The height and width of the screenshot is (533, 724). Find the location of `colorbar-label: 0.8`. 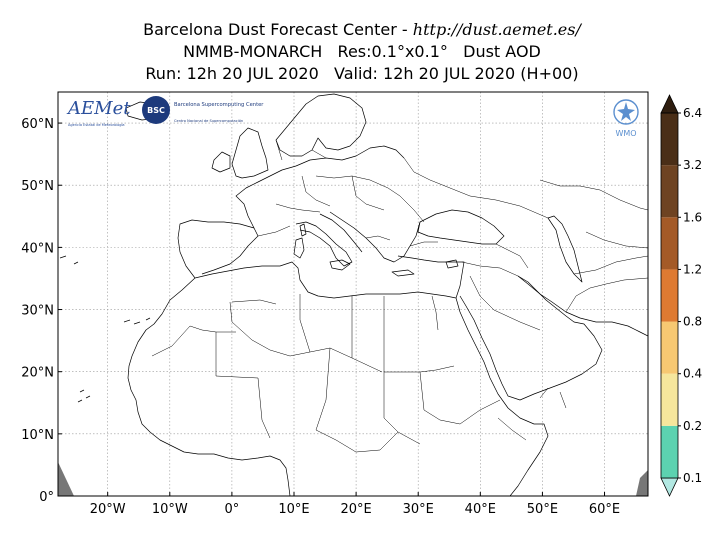

colorbar-label: 0.8 is located at coordinates (692, 322).